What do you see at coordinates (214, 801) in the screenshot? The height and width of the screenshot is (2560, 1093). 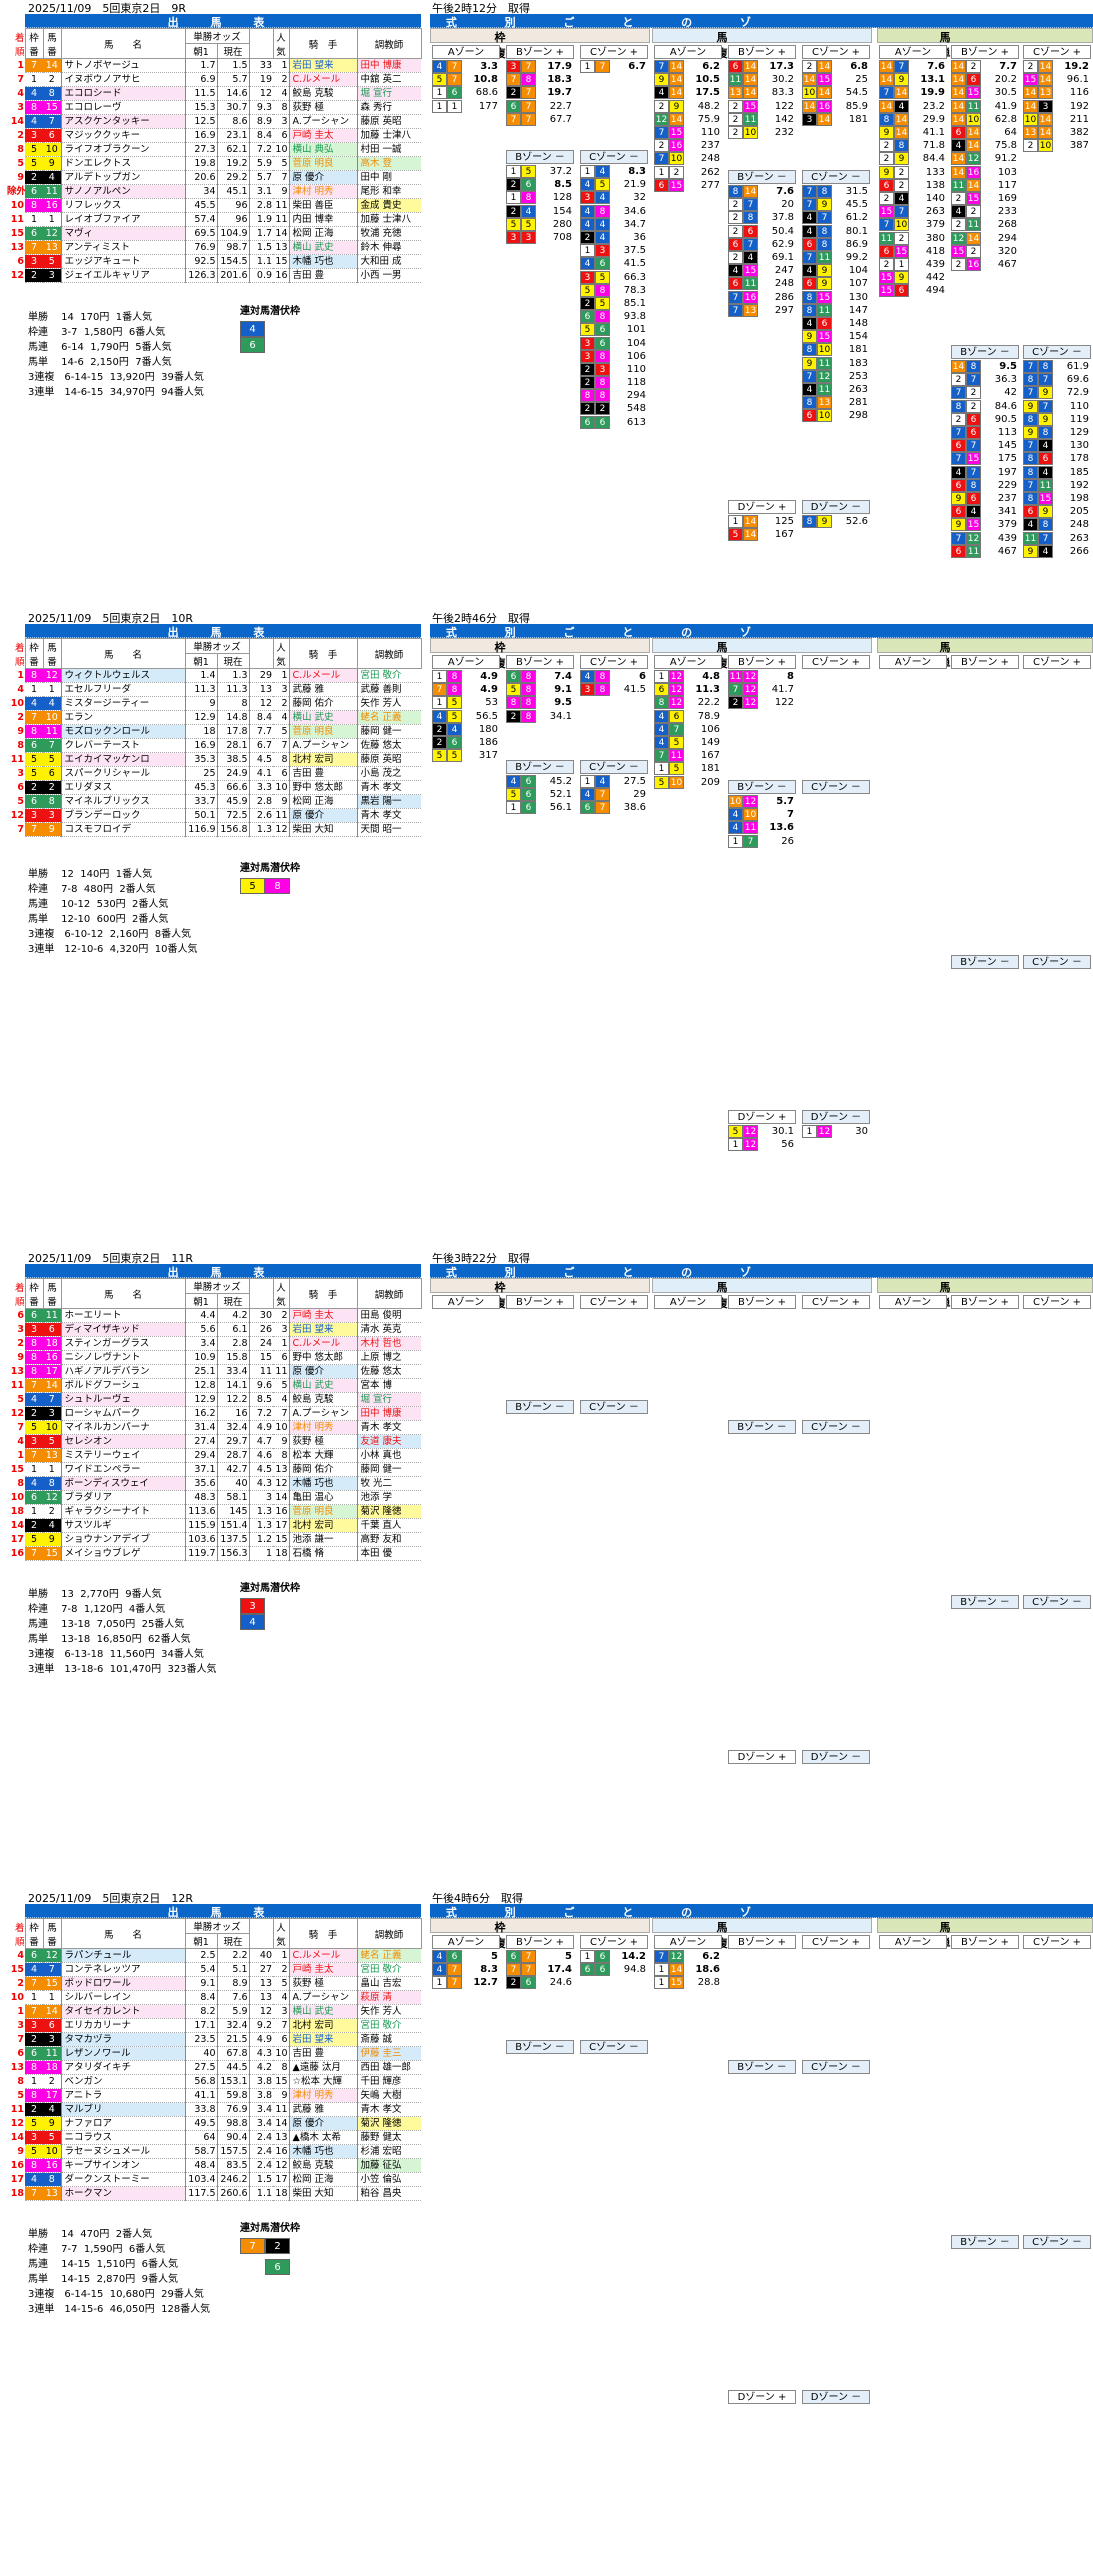 I see `entry-row: 5 6 8 マイネルブリックス 33.7 45.9 2.8 9 松岡 正海 黒岩 陽一` at bounding box center [214, 801].